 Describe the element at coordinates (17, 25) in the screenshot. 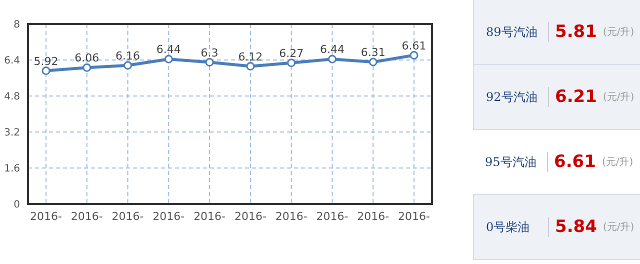

I see `y-tick-label: 8` at that location.